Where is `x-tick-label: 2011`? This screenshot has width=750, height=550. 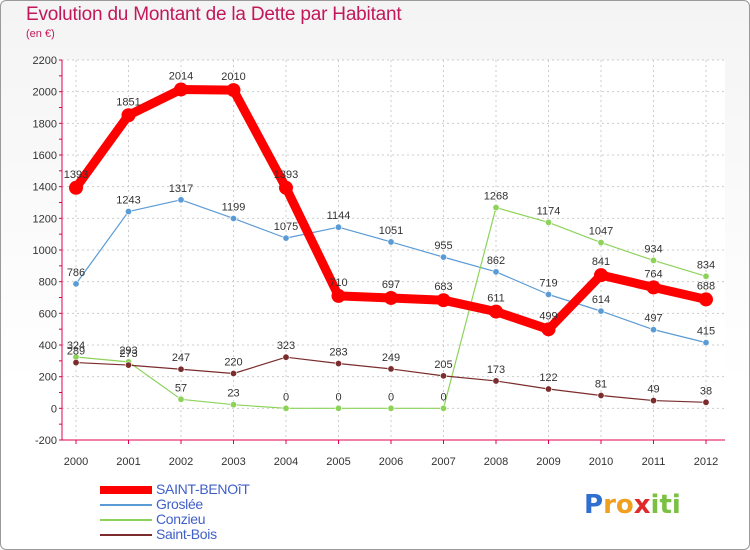 x-tick-label: 2011 is located at coordinates (654, 462).